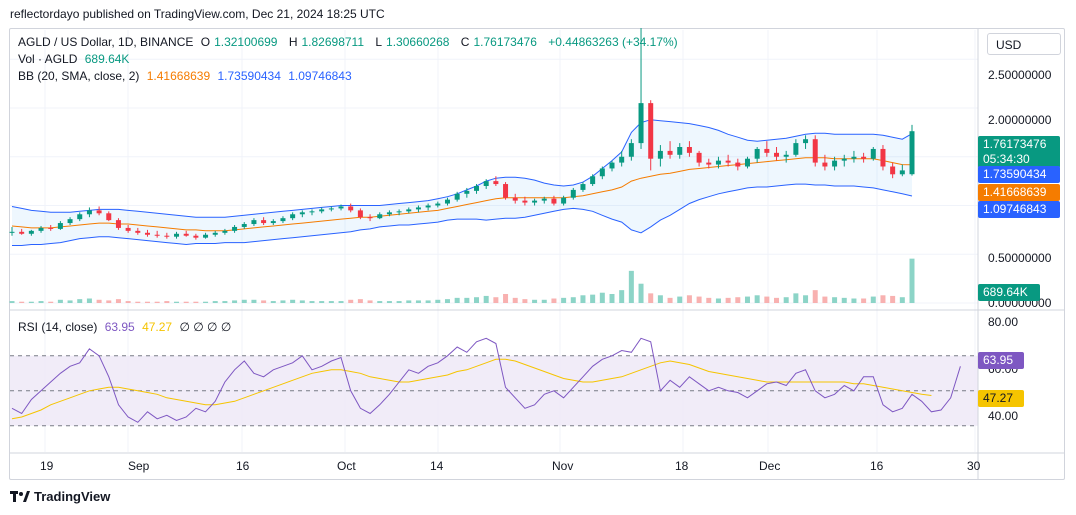 This screenshot has height=515, width=1076. I want to click on rsi-ma-line, so click(471, 389).